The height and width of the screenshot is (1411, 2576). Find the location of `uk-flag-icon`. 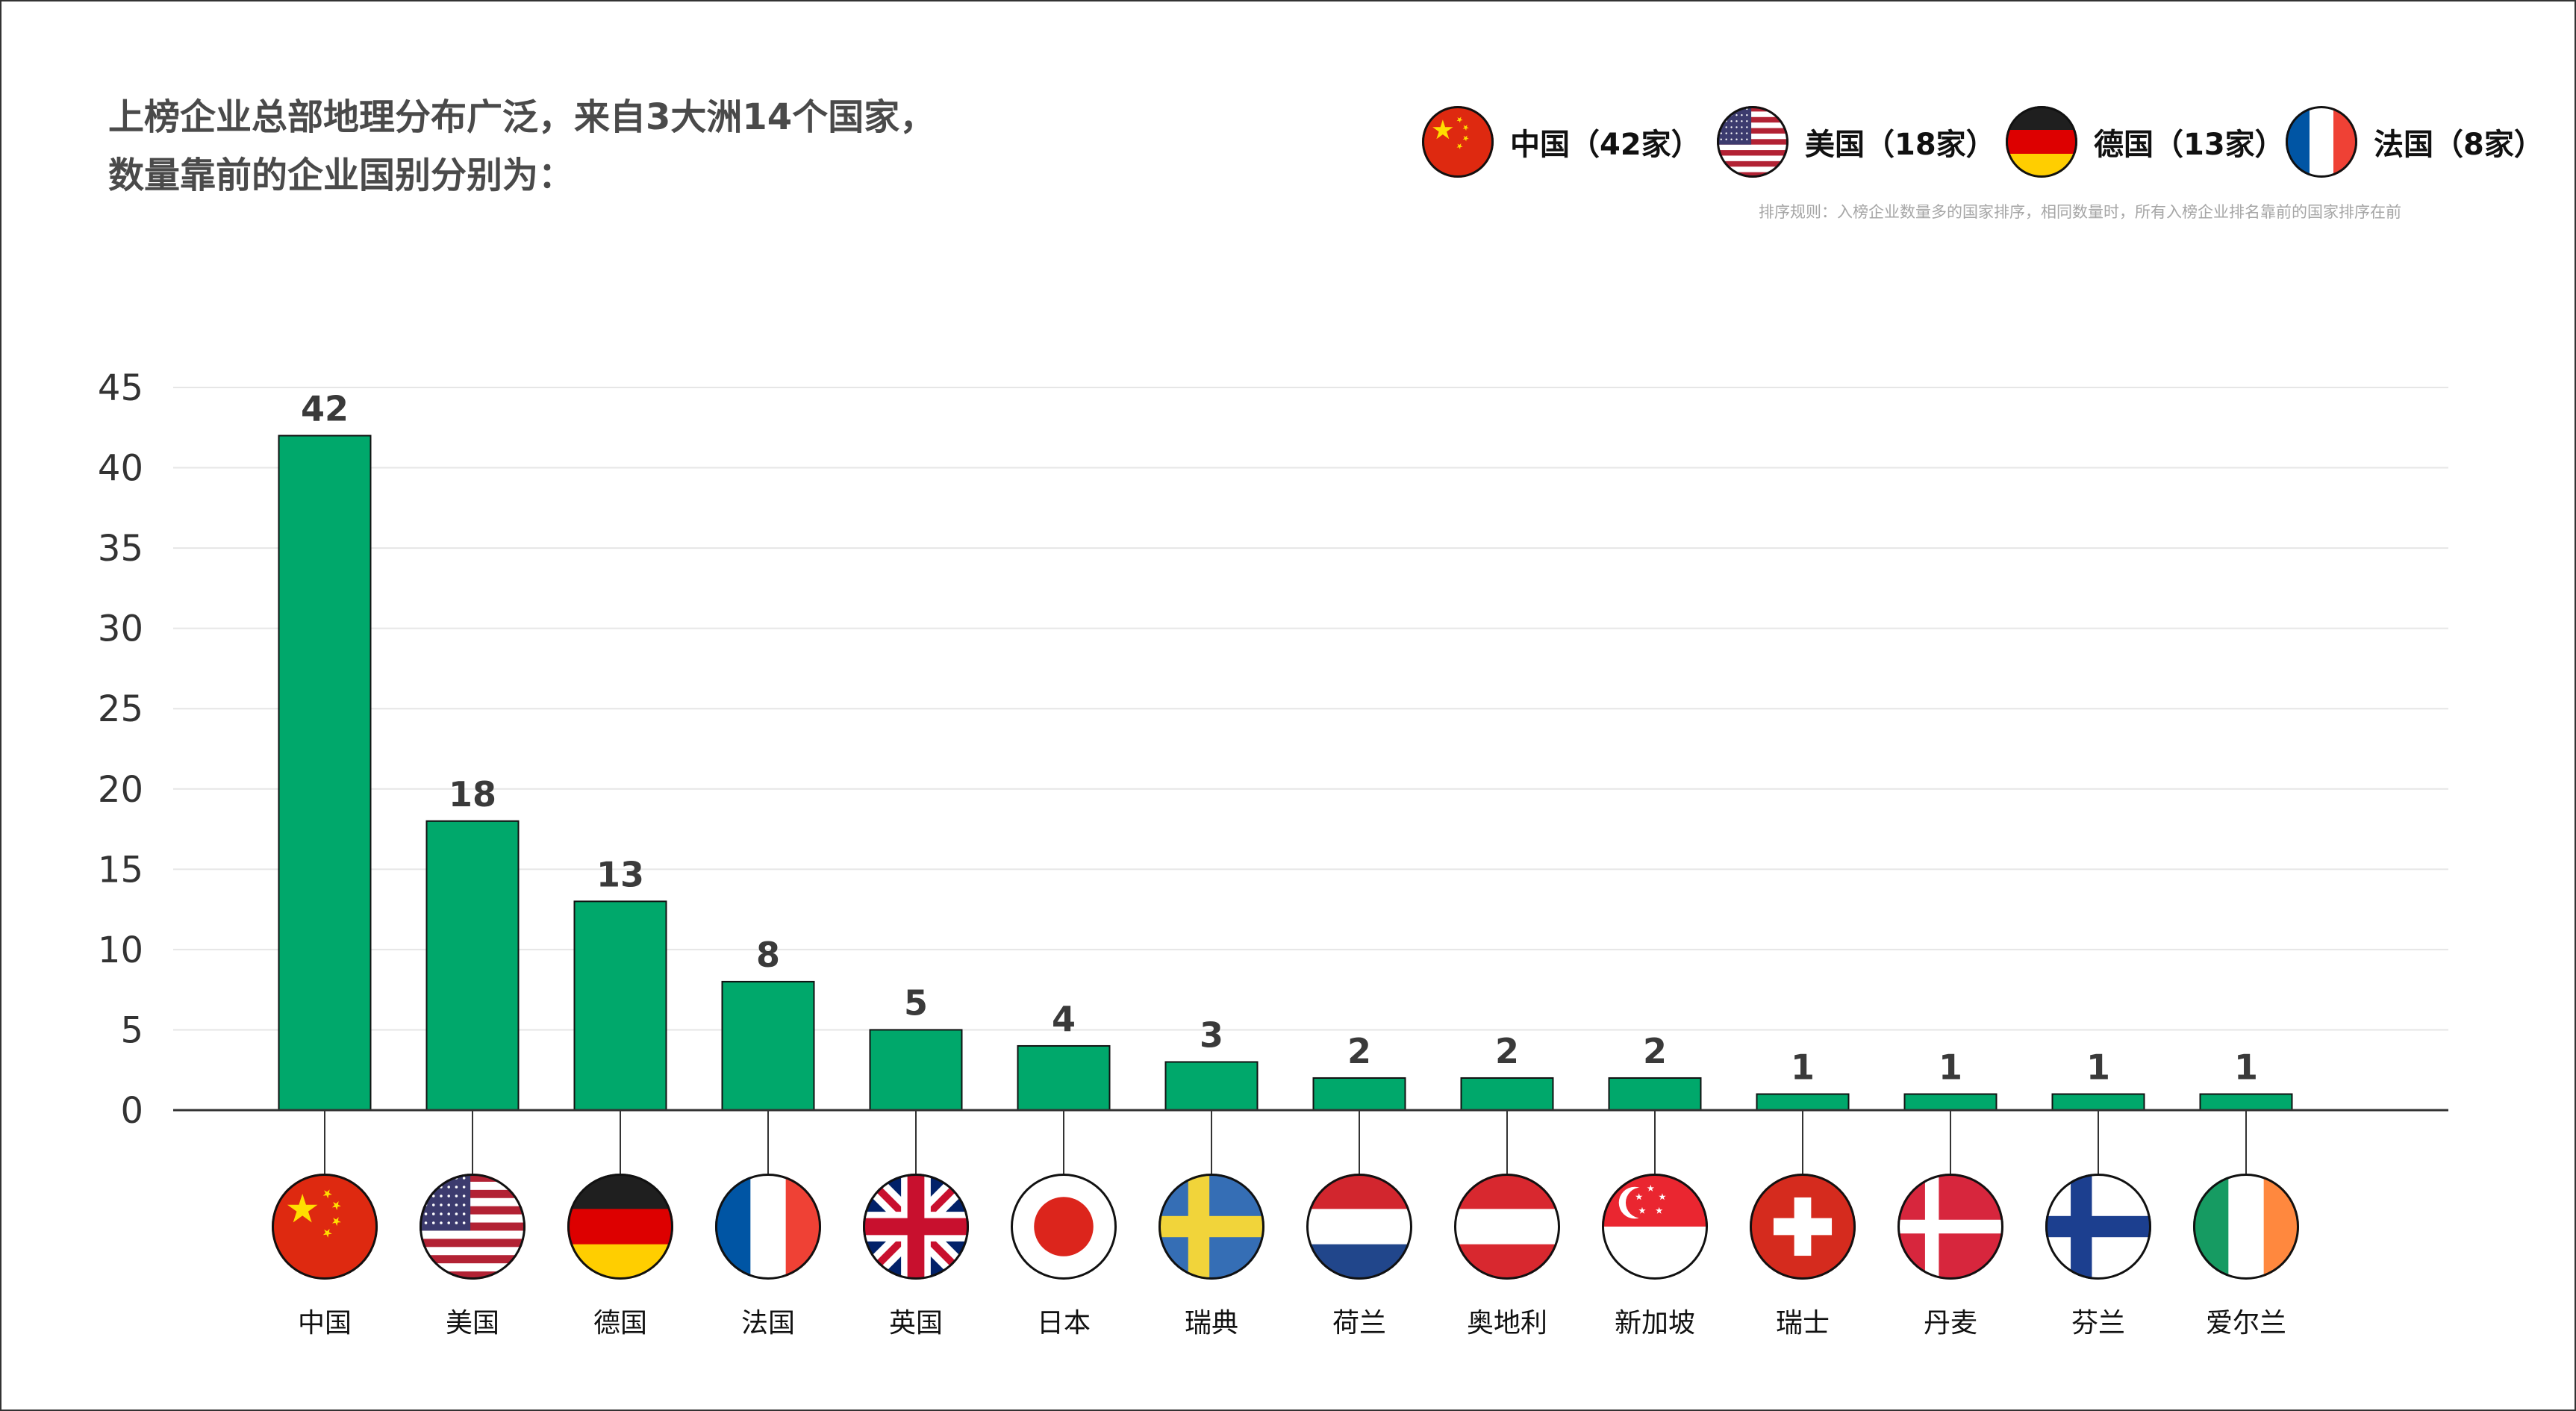

uk-flag-icon is located at coordinates (916, 1227).